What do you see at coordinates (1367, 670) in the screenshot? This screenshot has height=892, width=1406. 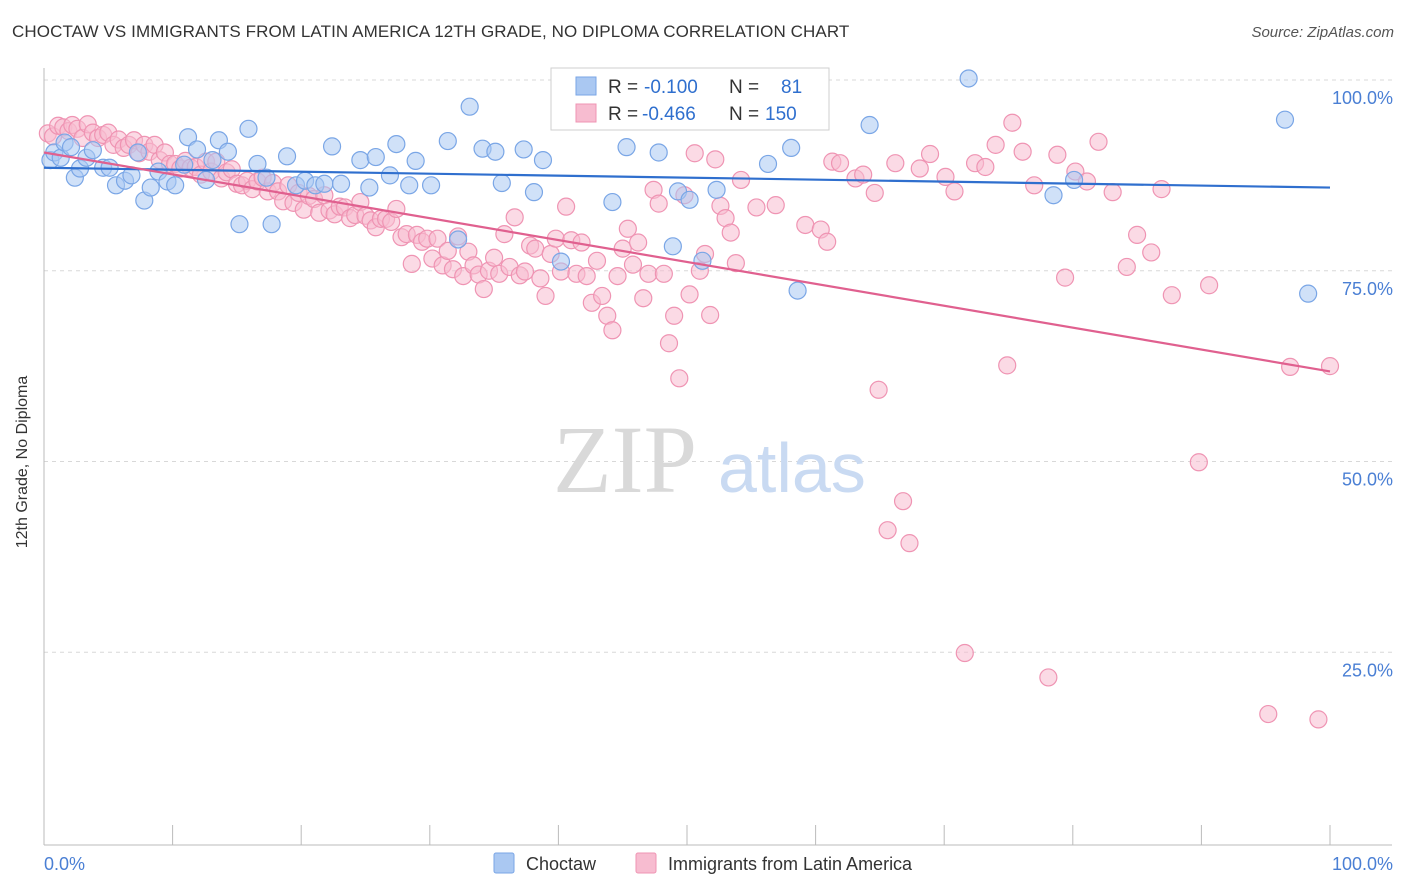 I see `y-tick-label: 25.0%` at bounding box center [1367, 670].